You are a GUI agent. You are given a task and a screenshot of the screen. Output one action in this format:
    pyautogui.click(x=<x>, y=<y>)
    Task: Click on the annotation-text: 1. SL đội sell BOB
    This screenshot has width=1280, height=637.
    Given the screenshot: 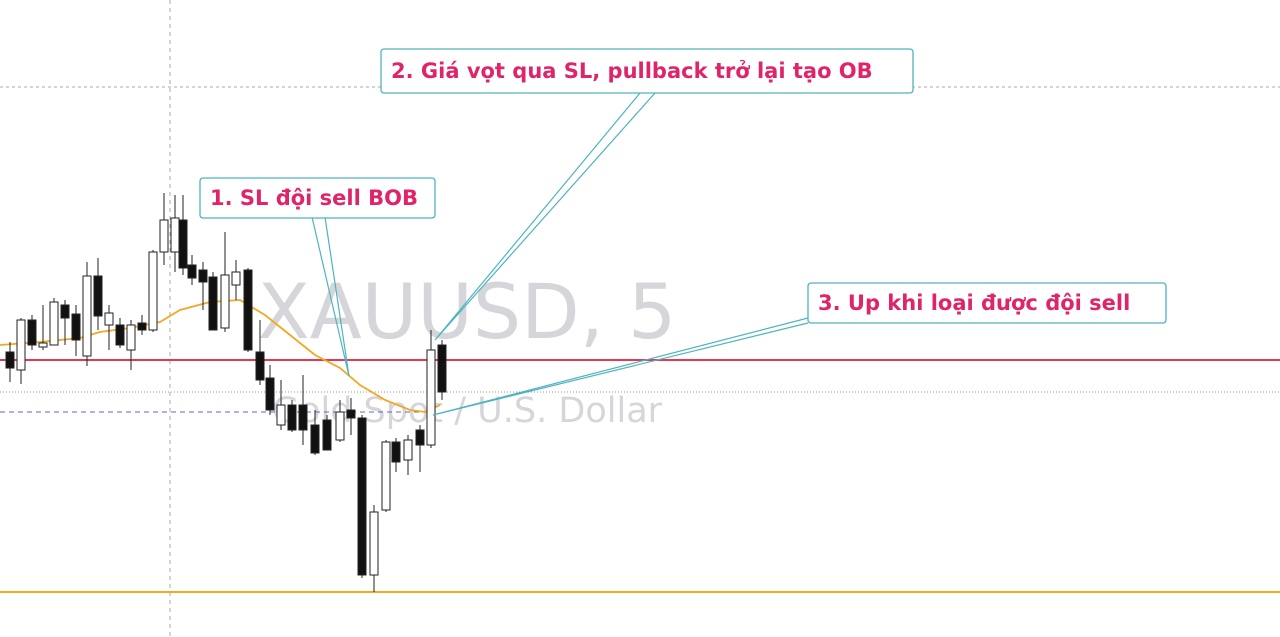 What is the action you would take?
    pyautogui.click(x=314, y=198)
    